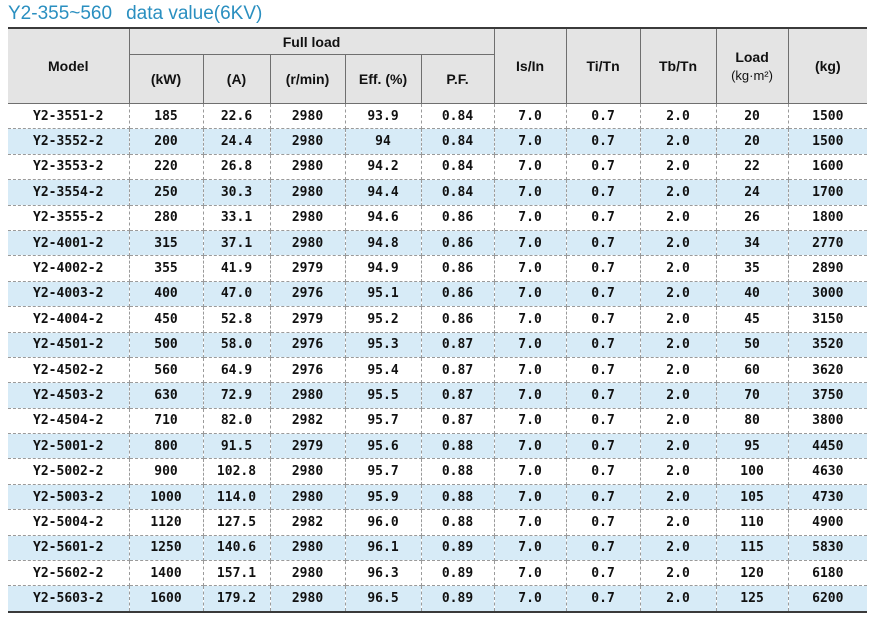  Describe the element at coordinates (236, 573) in the screenshot. I see `current-cell: 157.1` at that location.